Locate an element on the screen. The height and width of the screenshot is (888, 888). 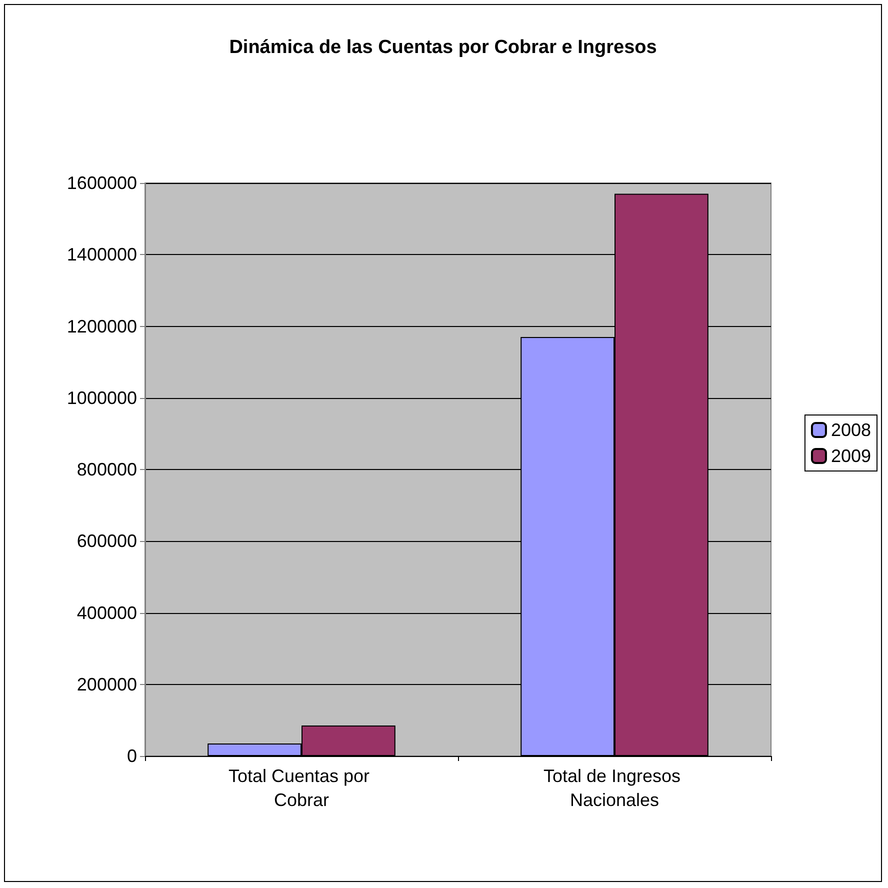
y-tick-label: 1400000 is located at coordinates (101, 254).